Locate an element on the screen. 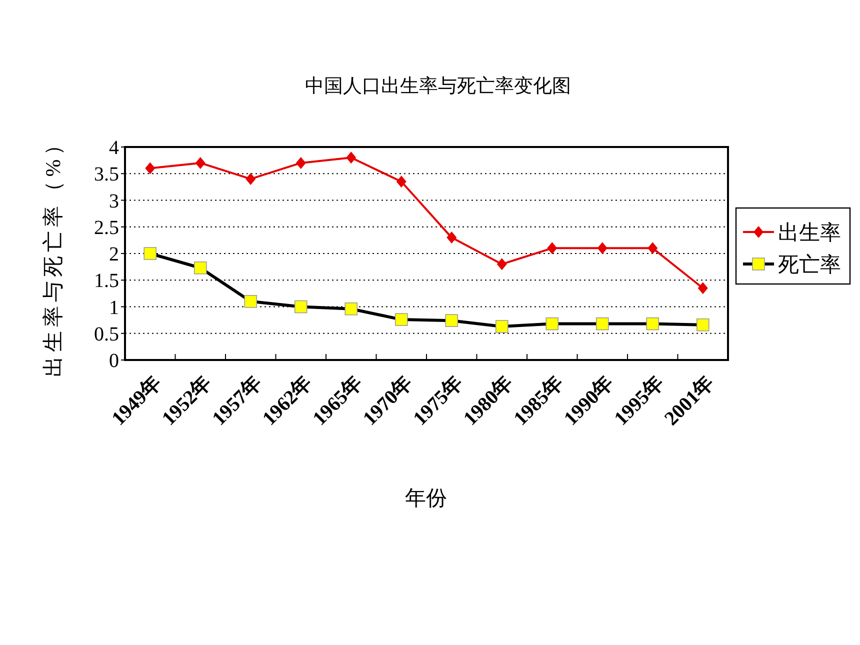 The width and height of the screenshot is (860, 645). y-tick-label: 1 is located at coordinates (114, 307).